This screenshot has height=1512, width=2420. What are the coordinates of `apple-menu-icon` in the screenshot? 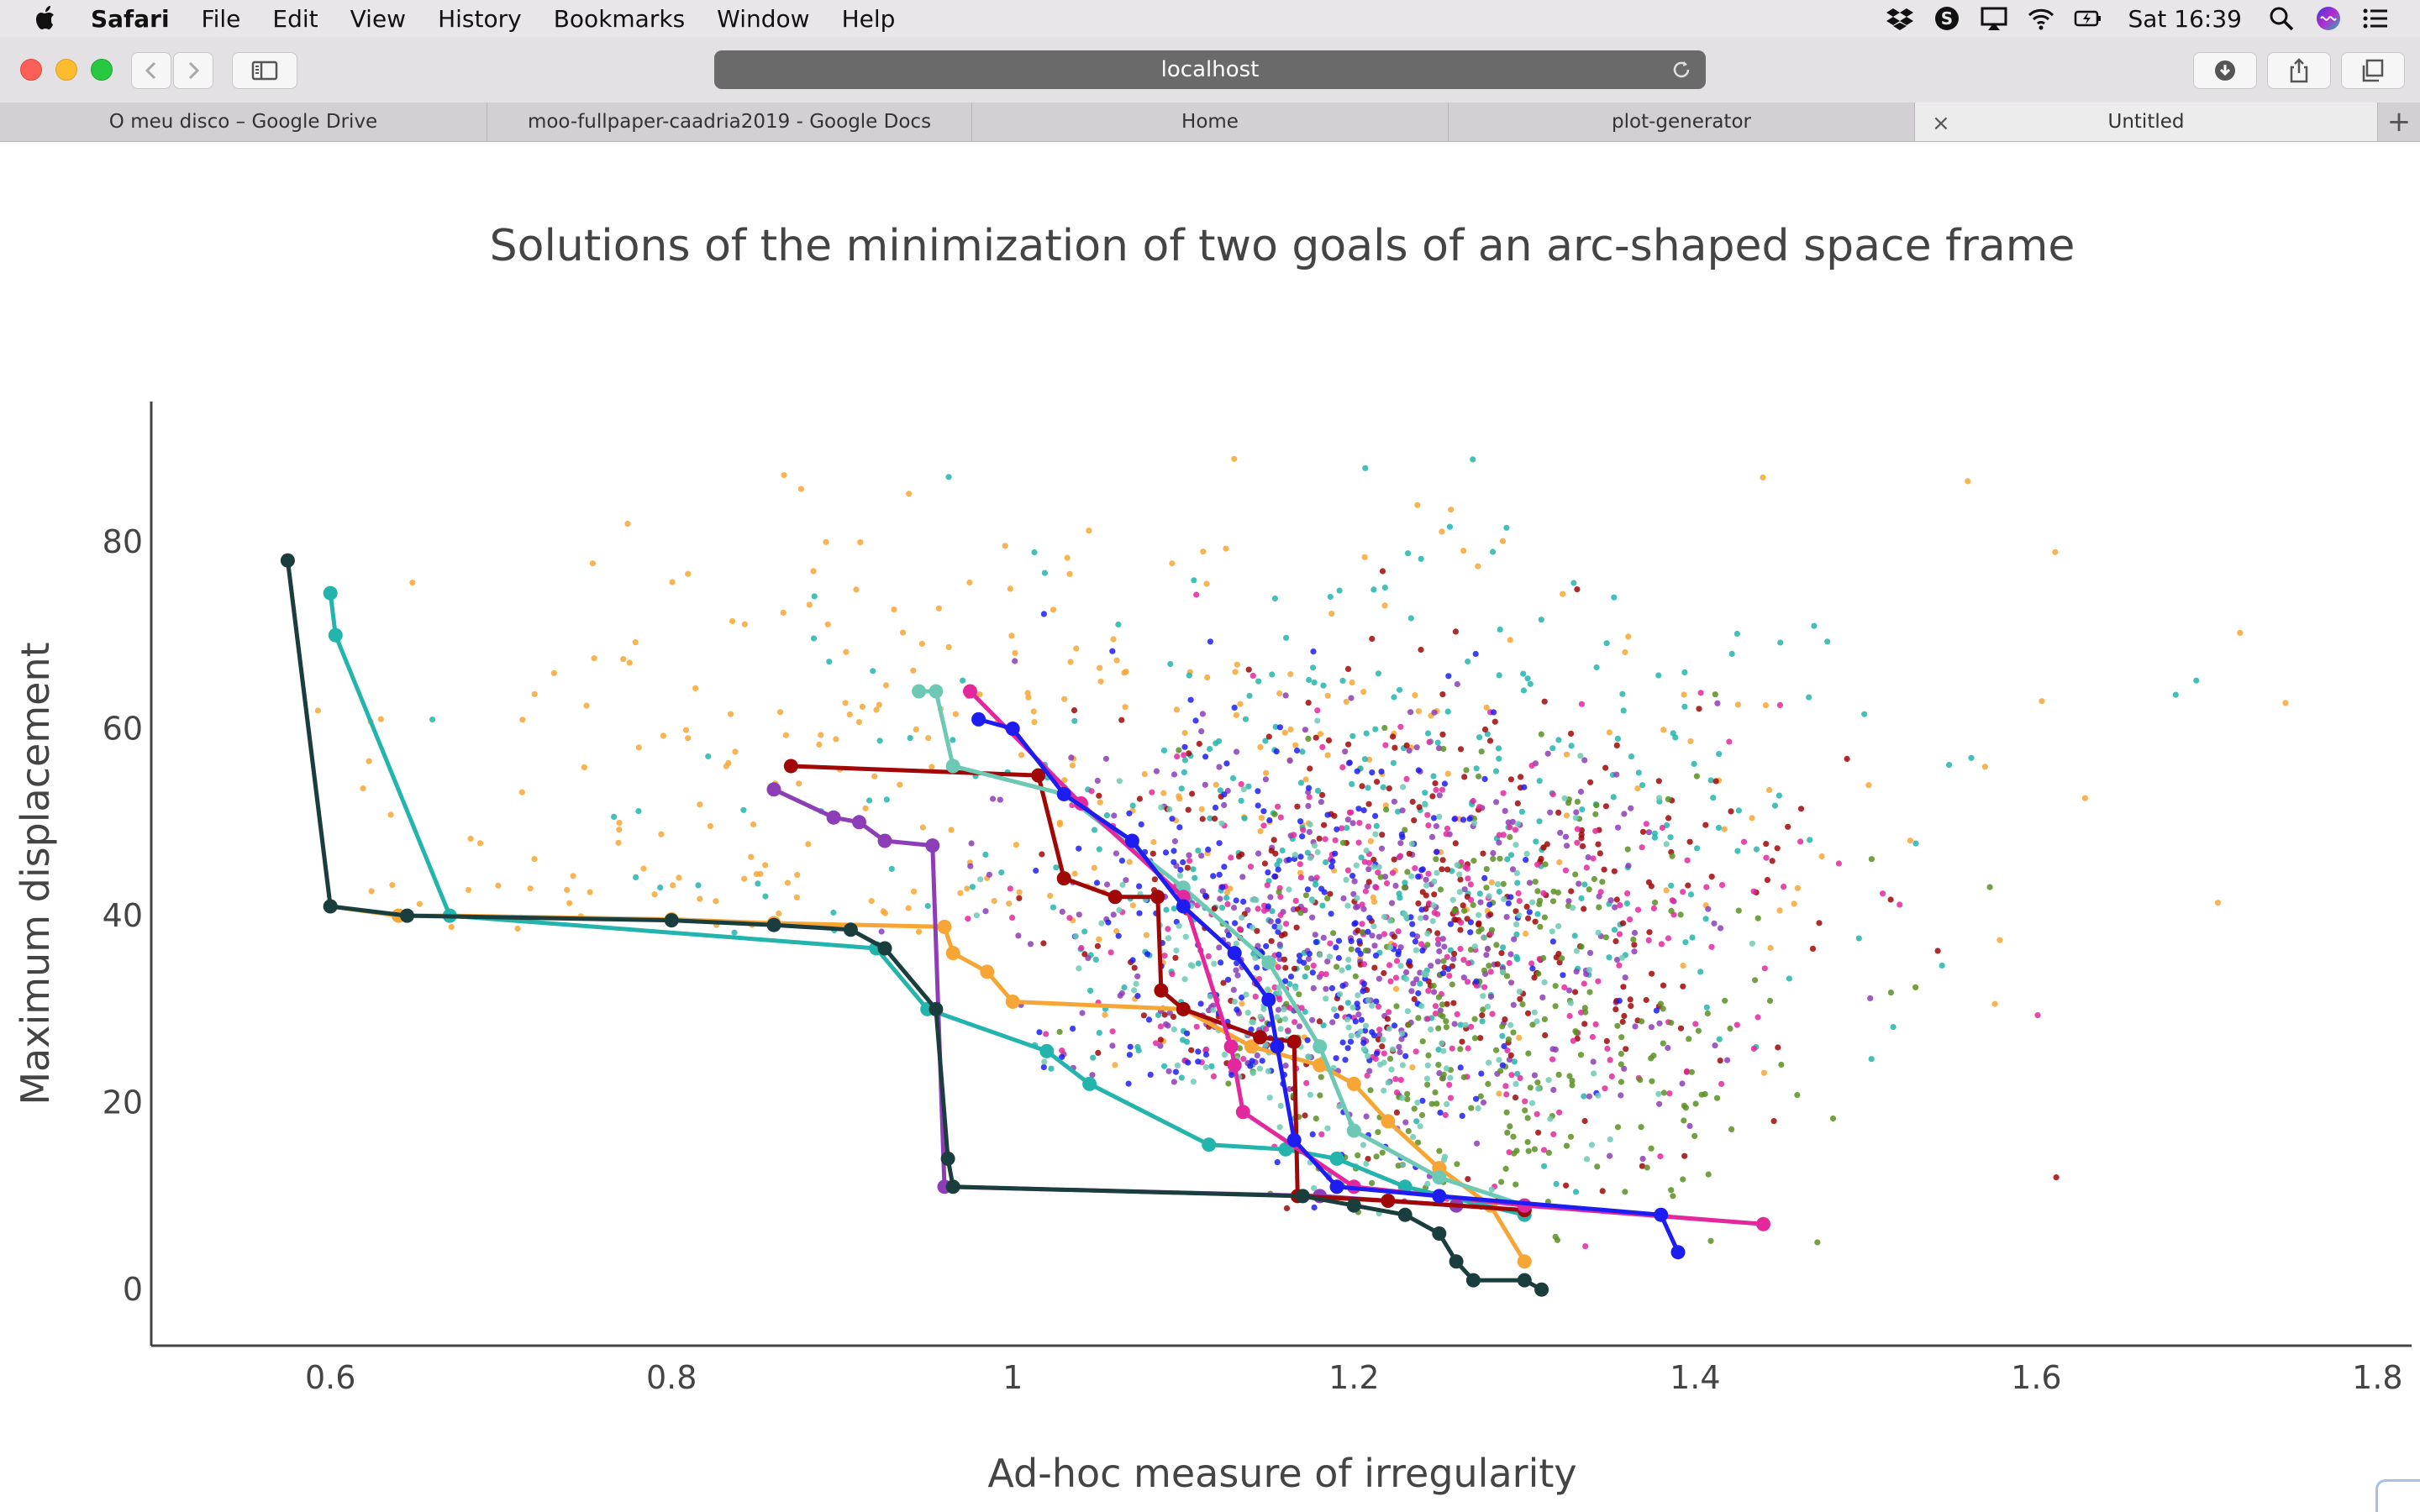 It's located at (46, 18).